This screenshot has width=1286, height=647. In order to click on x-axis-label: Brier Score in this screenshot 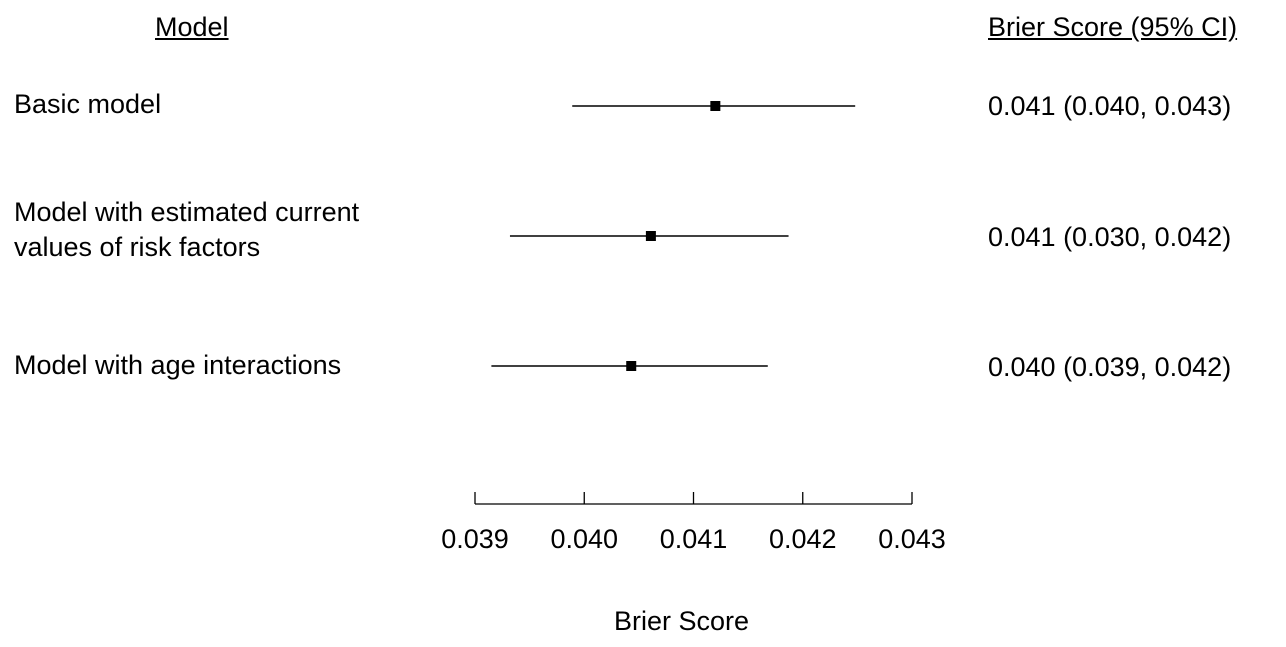, I will do `click(681, 621)`.